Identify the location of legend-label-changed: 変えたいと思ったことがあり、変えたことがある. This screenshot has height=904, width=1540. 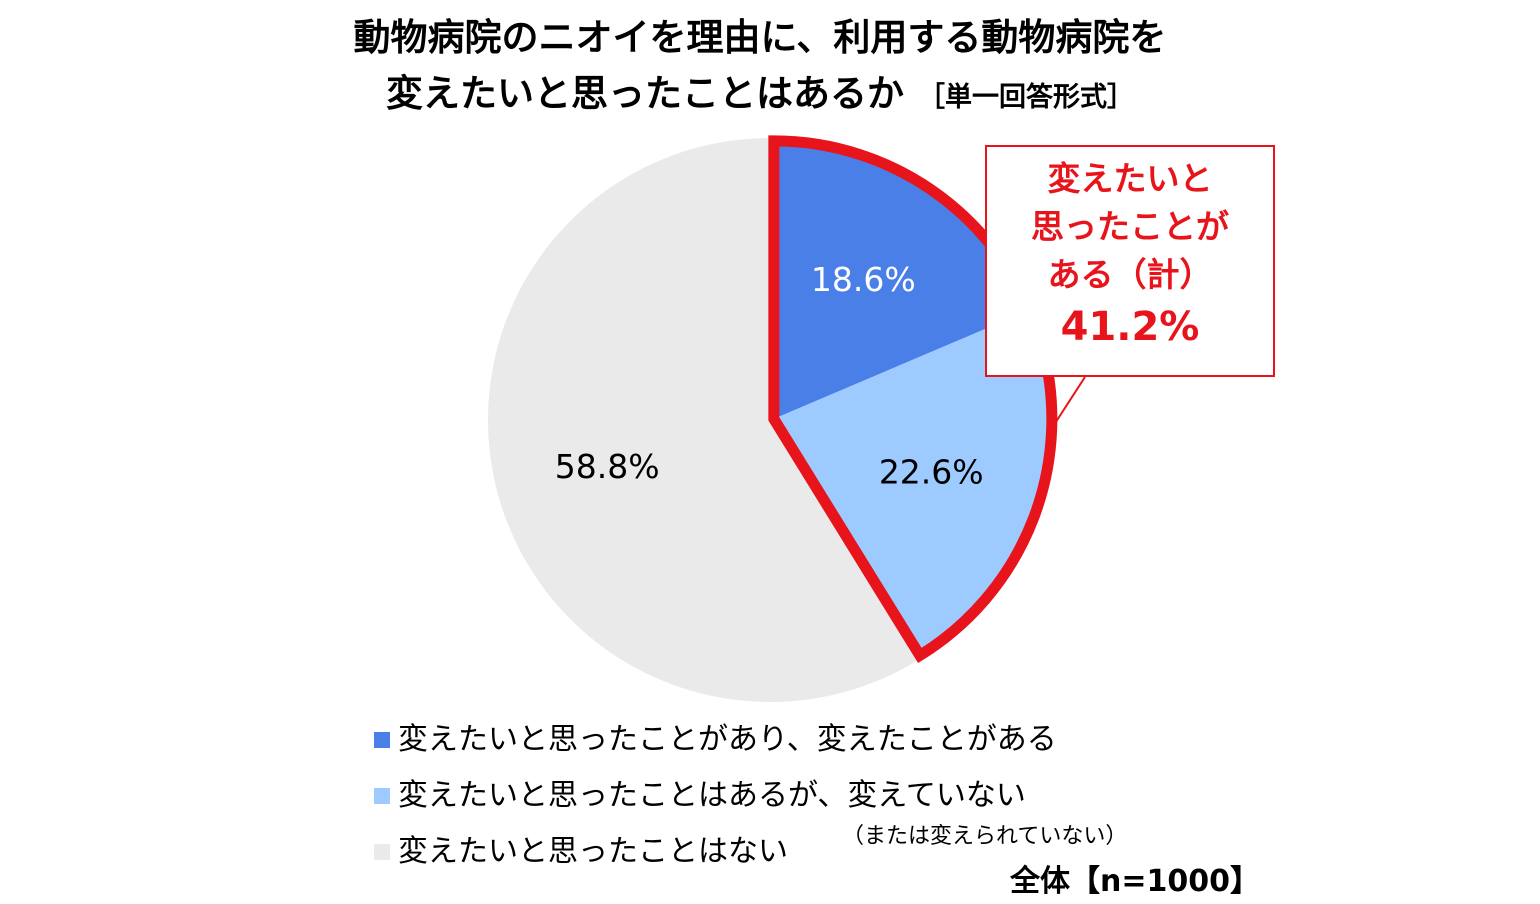
(727, 739).